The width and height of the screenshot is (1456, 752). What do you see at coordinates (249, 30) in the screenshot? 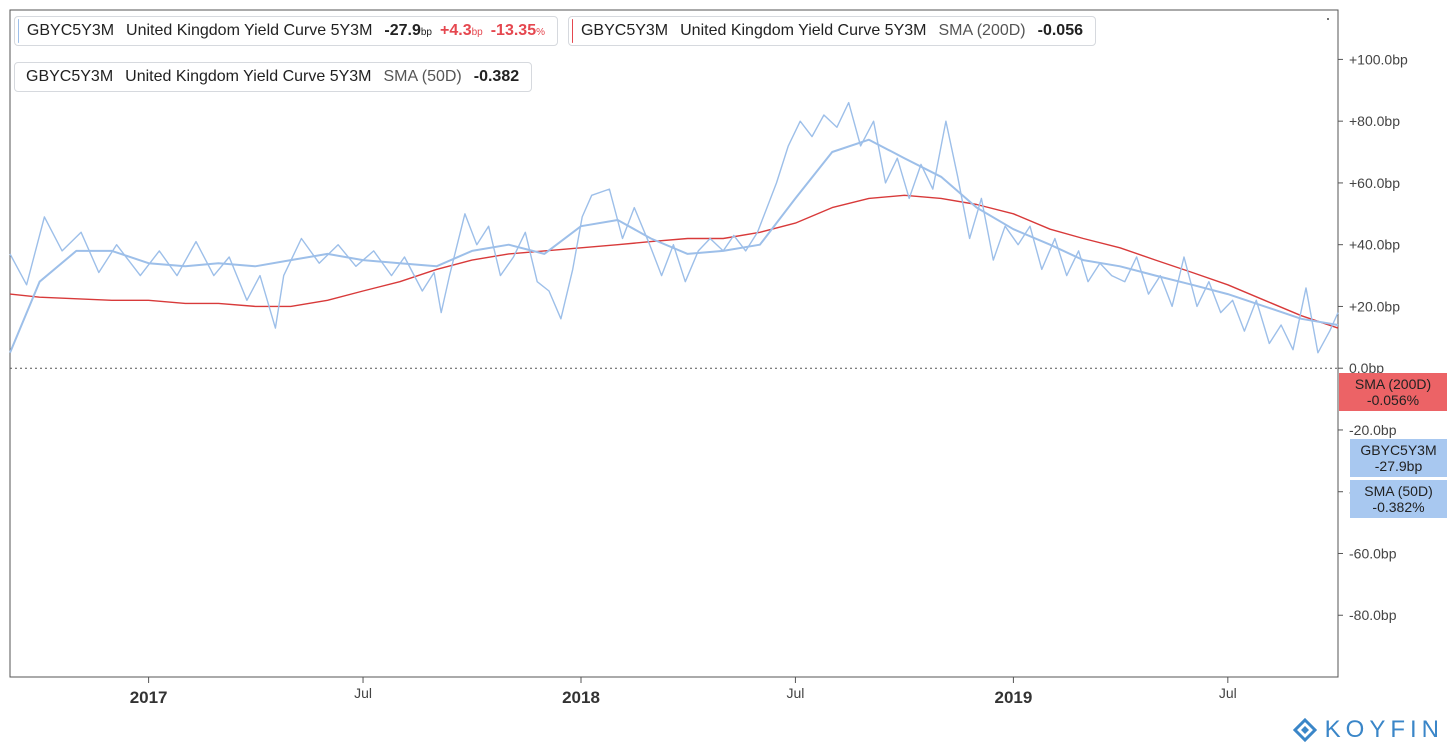
I see `legend-price-name: United Kingdom Yield Curve 5Y3M` at bounding box center [249, 30].